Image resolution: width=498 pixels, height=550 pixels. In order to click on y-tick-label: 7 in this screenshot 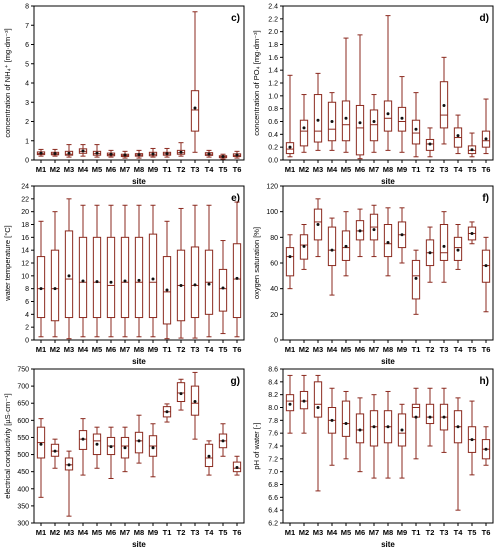, I will do `click(27, 26)`.